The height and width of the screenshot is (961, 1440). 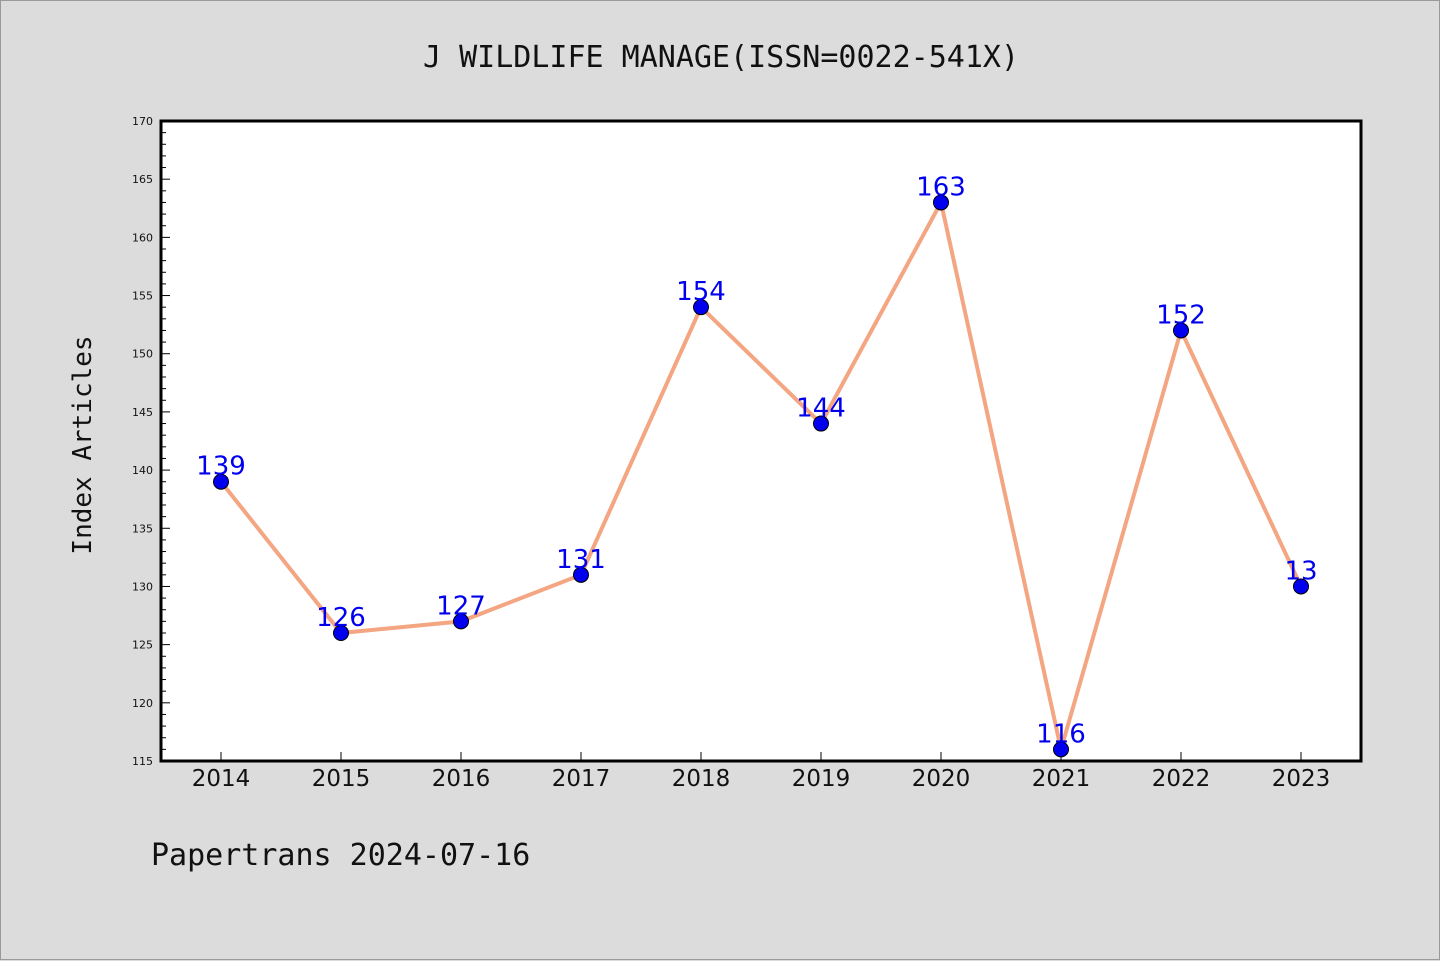 I want to click on y-tick-label: 160, so click(x=142, y=237).